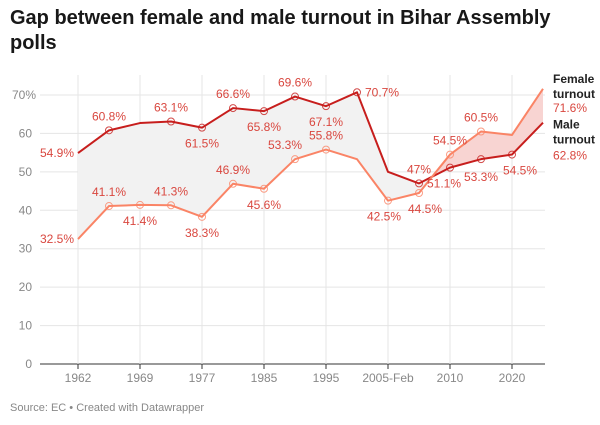  I want to click on data-label: 42.5%, so click(384, 217).